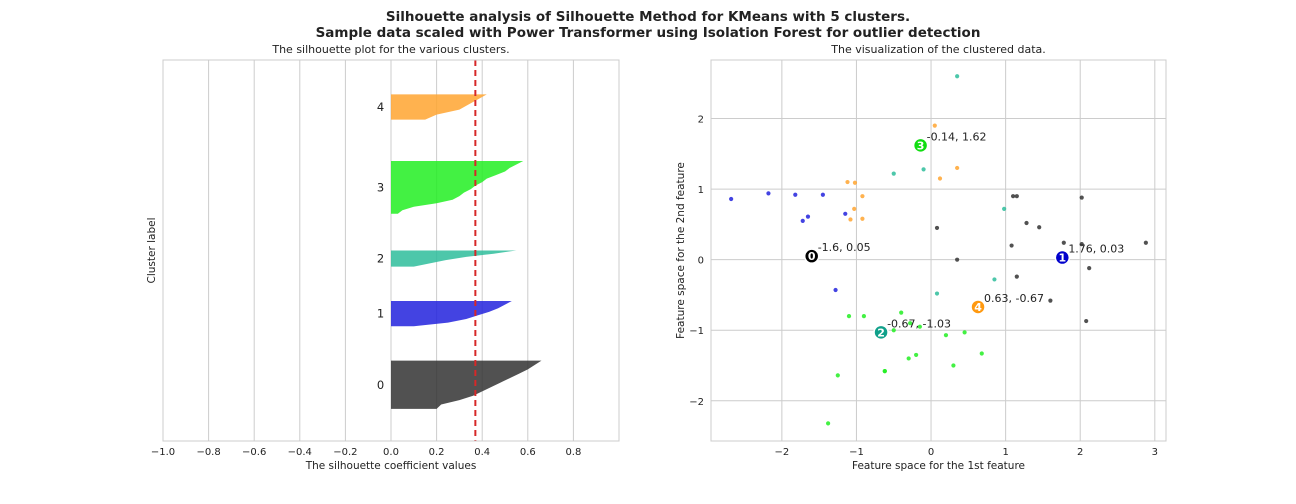 This screenshot has width=1296, height=504. What do you see at coordinates (931, 452) in the screenshot?
I see `x-tick-label: 0` at bounding box center [931, 452].